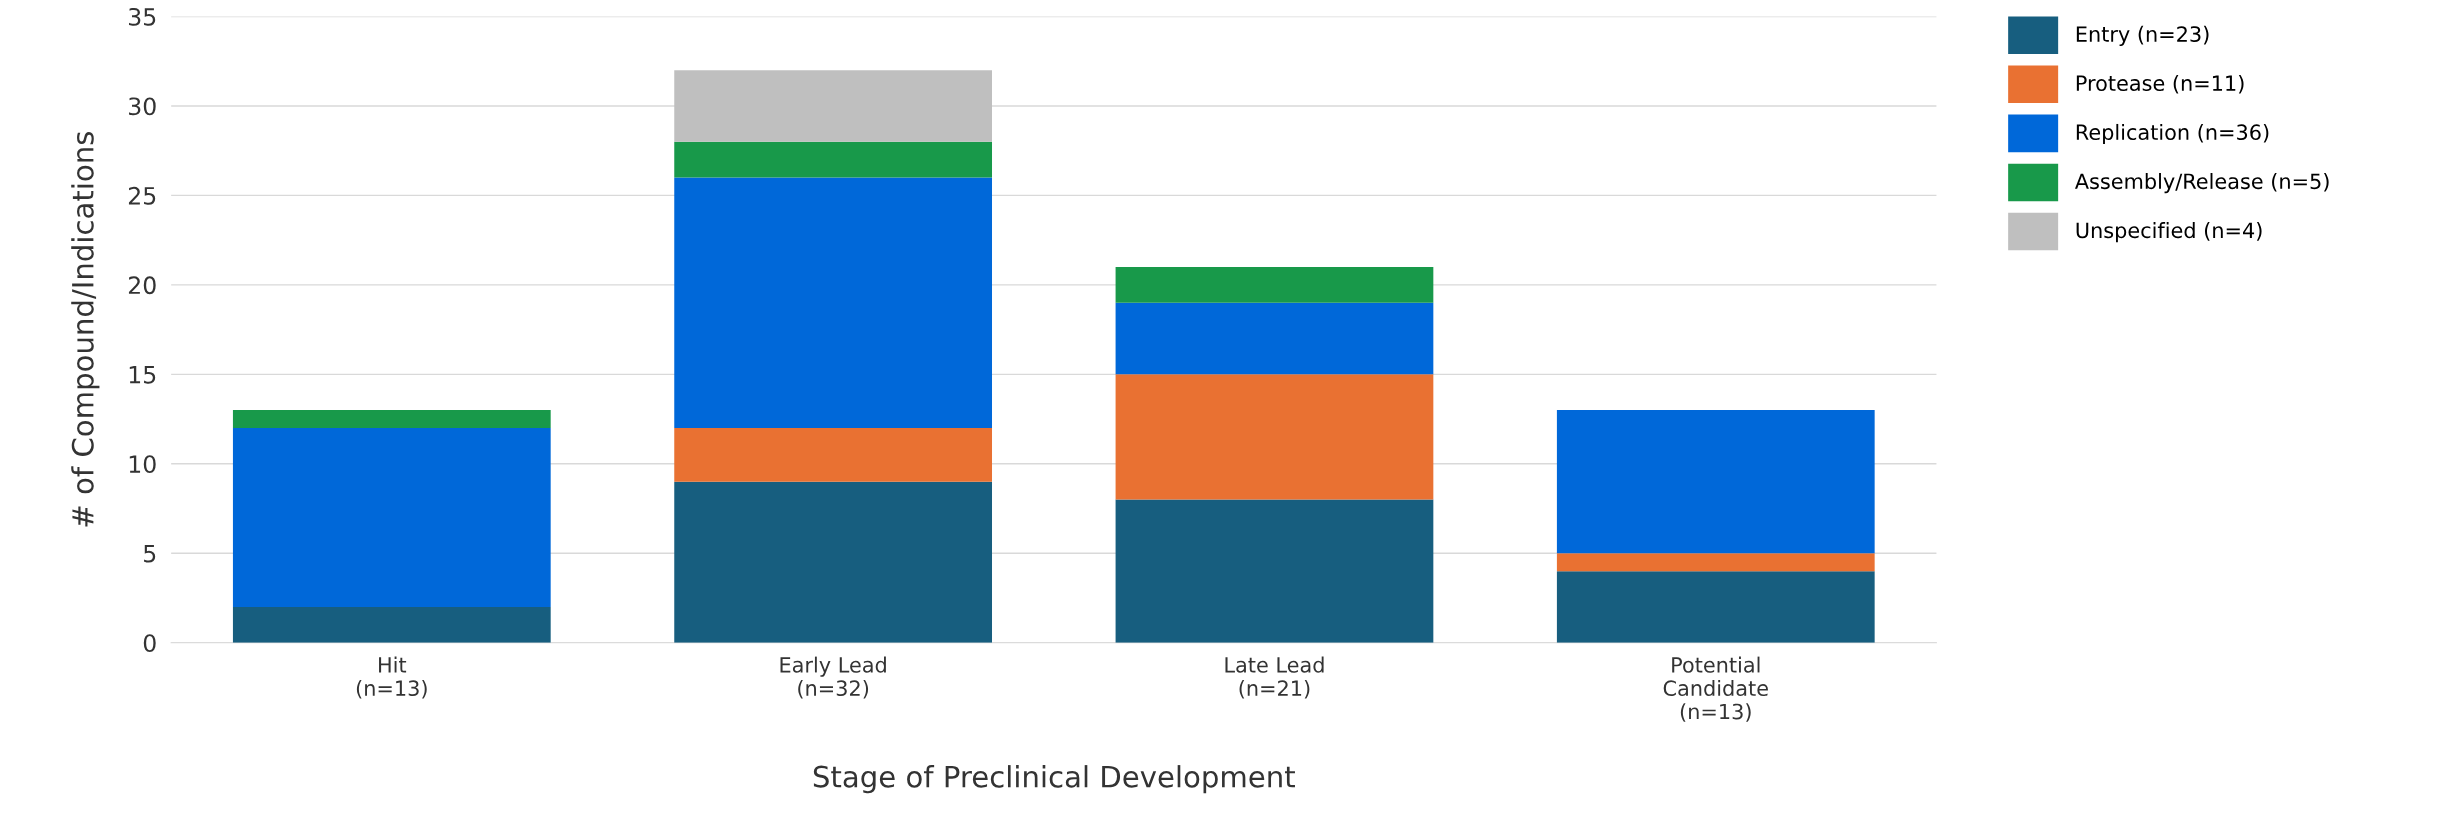  Describe the element at coordinates (1715, 689) in the screenshot. I see `x-tick-label: Potential Candidate (n=13)` at that location.